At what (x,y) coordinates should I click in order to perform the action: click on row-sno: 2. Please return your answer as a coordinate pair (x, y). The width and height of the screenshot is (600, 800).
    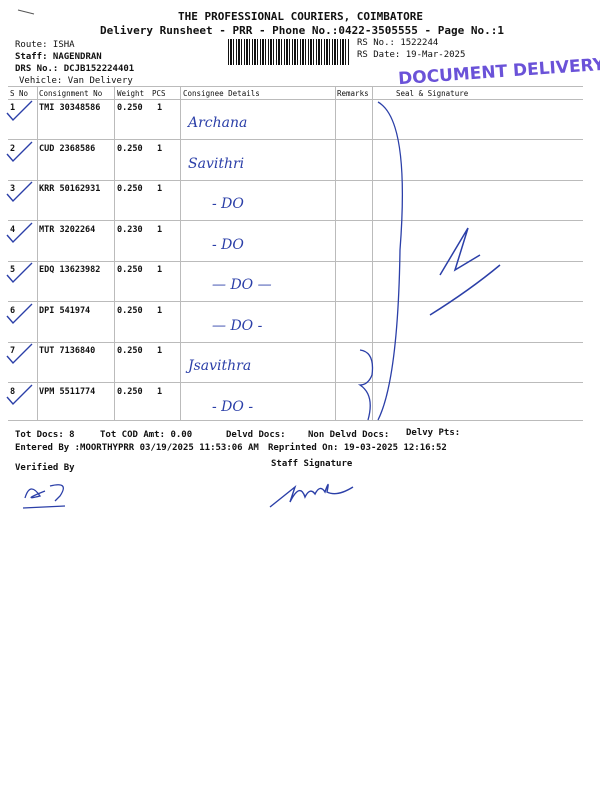
    Looking at the image, I should click on (13, 148).